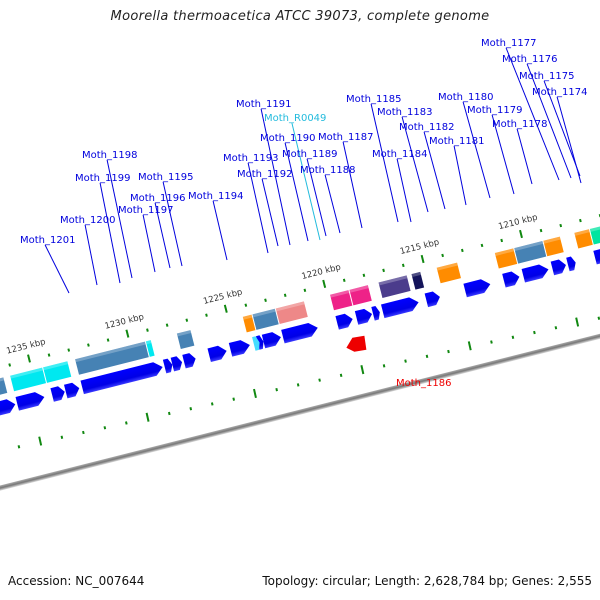  Describe the element at coordinates (215, 196) in the screenshot. I see `gene-label-moth-1194: Moth_1194` at that location.